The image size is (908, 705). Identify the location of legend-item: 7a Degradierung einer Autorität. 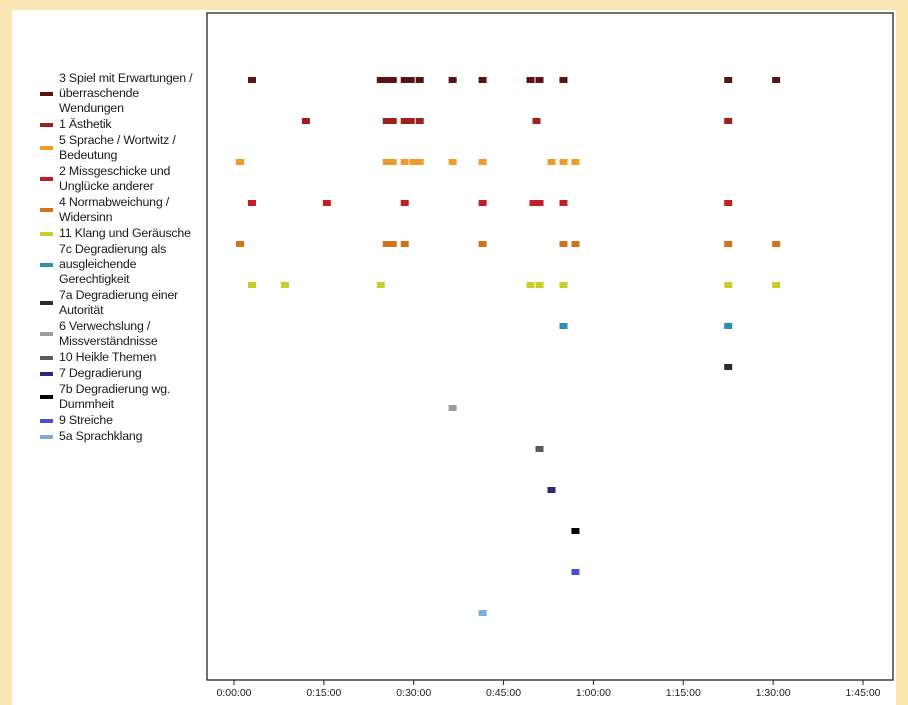
(123, 303).